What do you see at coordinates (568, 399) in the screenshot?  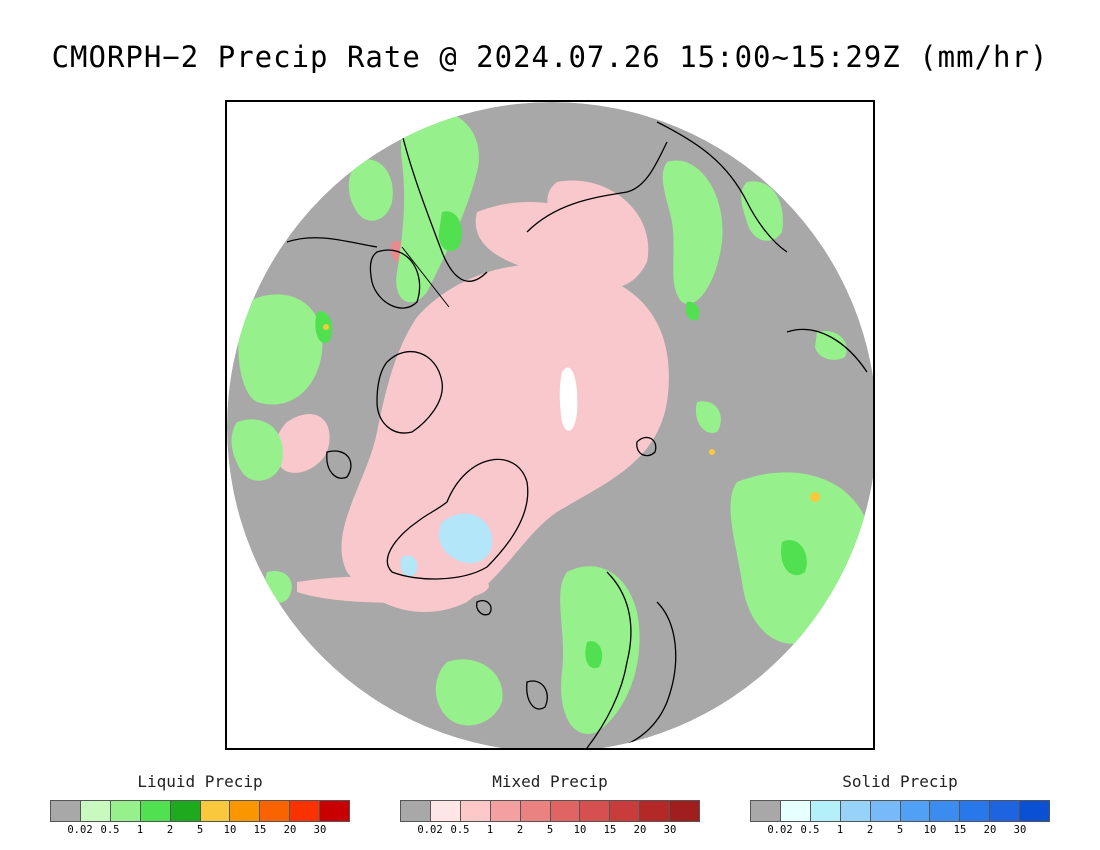 I see `pole-gap` at bounding box center [568, 399].